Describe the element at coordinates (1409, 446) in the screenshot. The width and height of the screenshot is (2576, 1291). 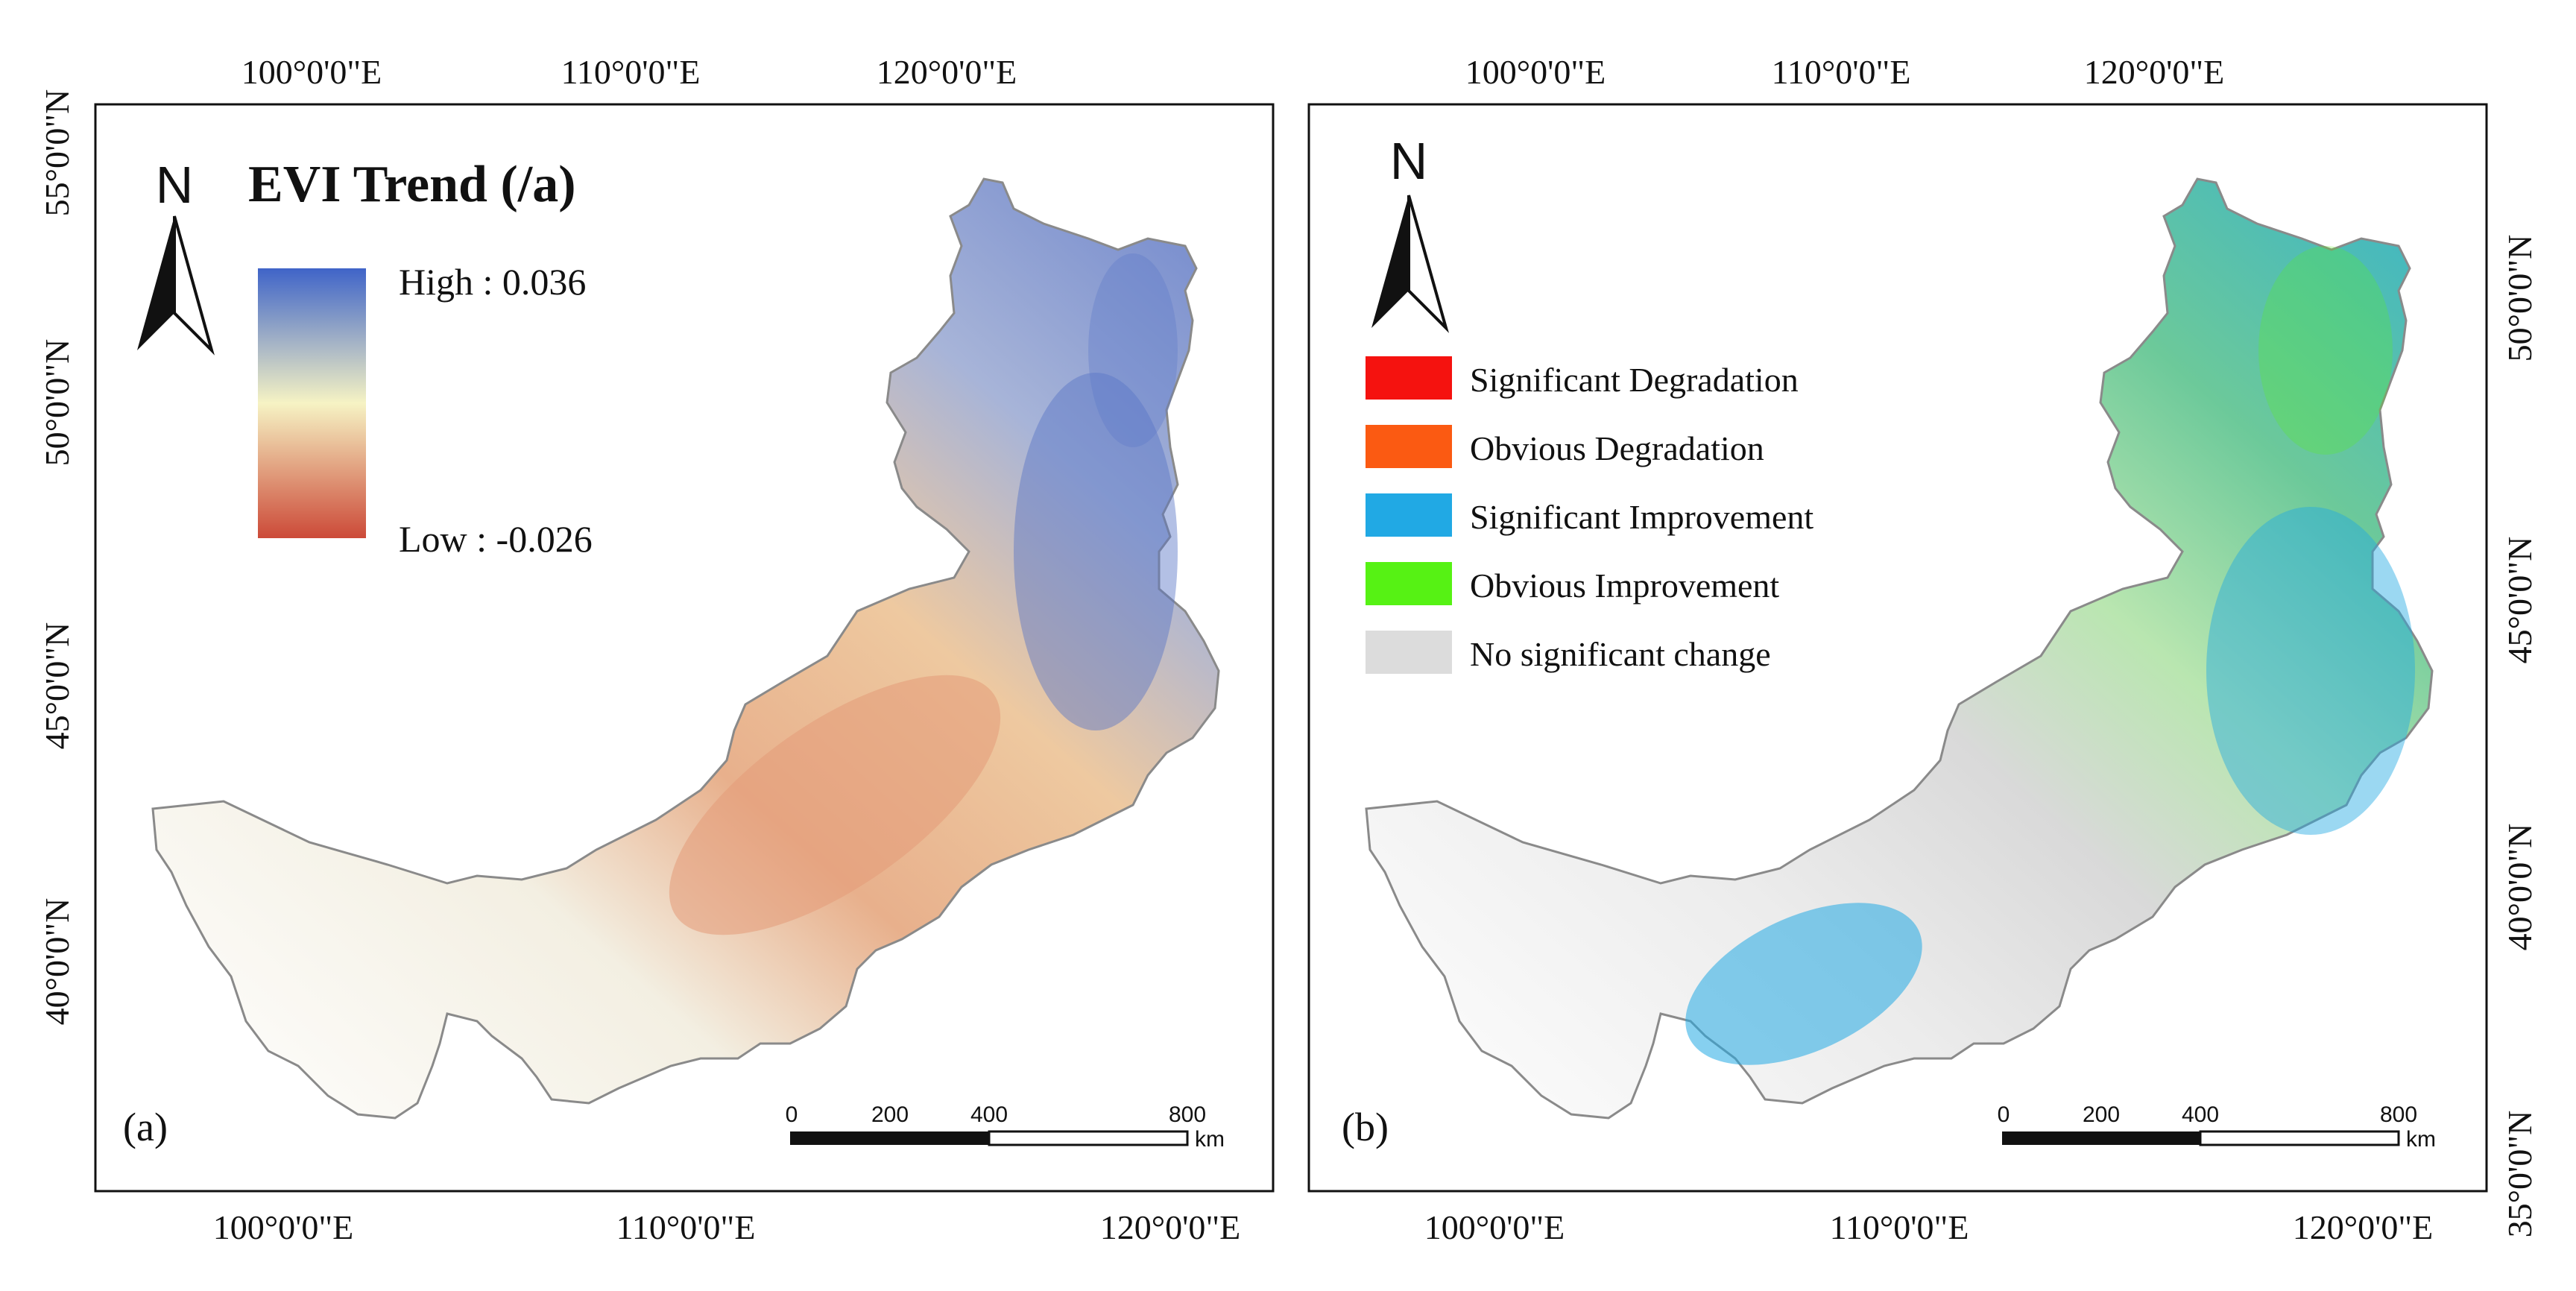
I see `legend-swatch-obvious-degradation` at that location.